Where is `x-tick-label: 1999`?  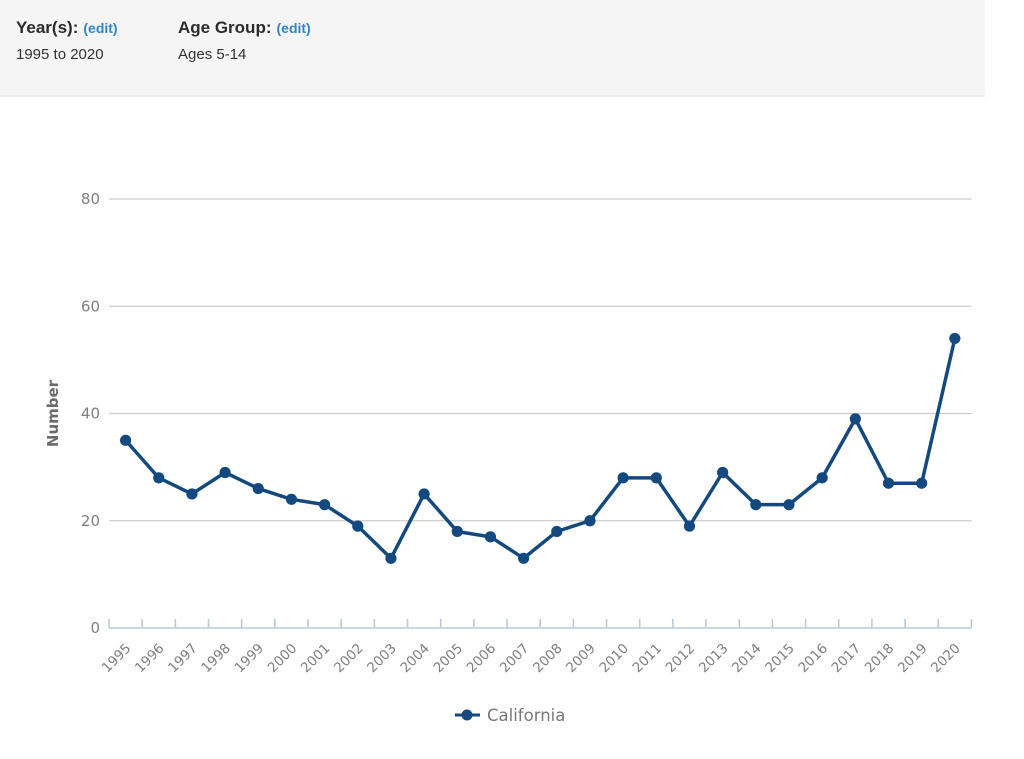 x-tick-label: 1999 is located at coordinates (249, 659).